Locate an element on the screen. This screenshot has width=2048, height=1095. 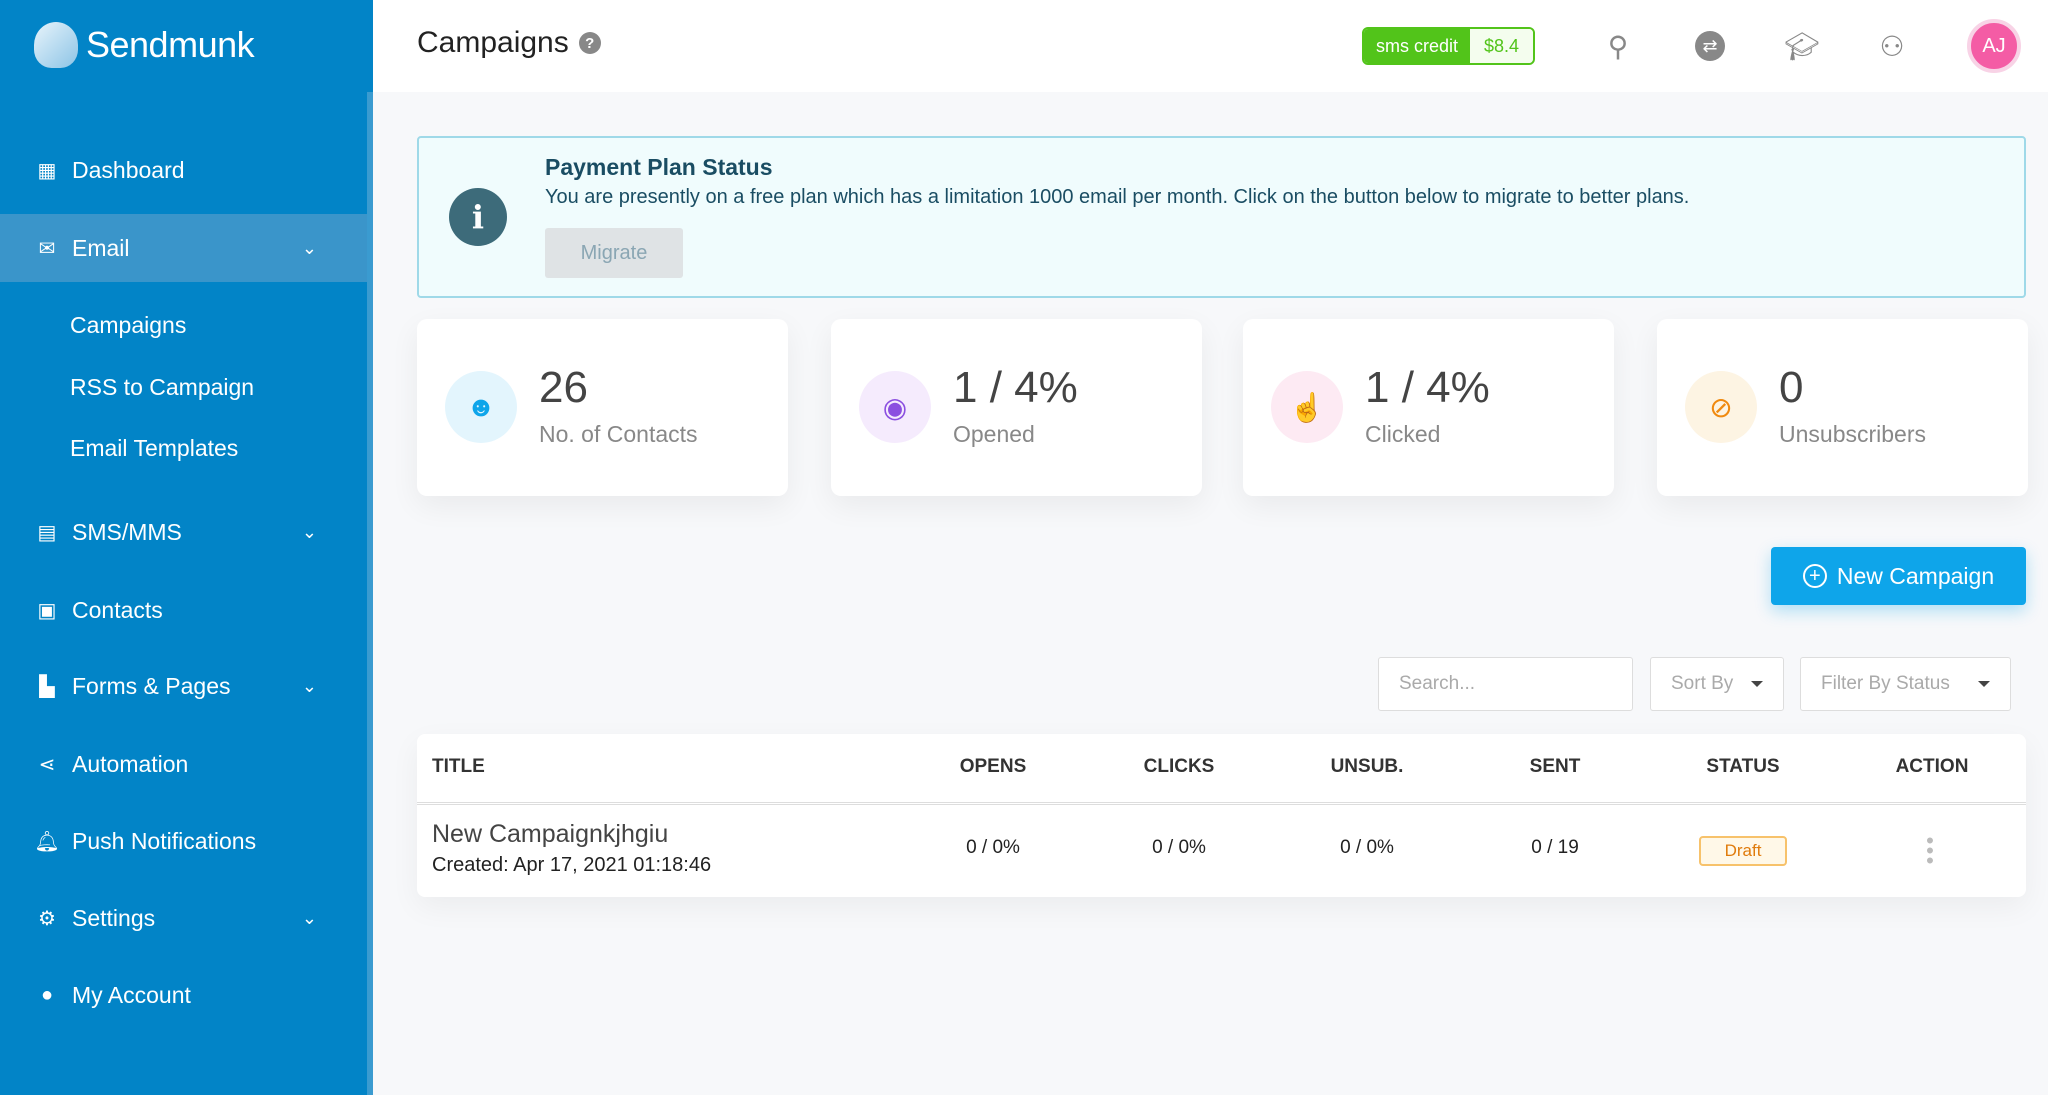
sort-by-dropdown: Sort By is located at coordinates (1717, 684).